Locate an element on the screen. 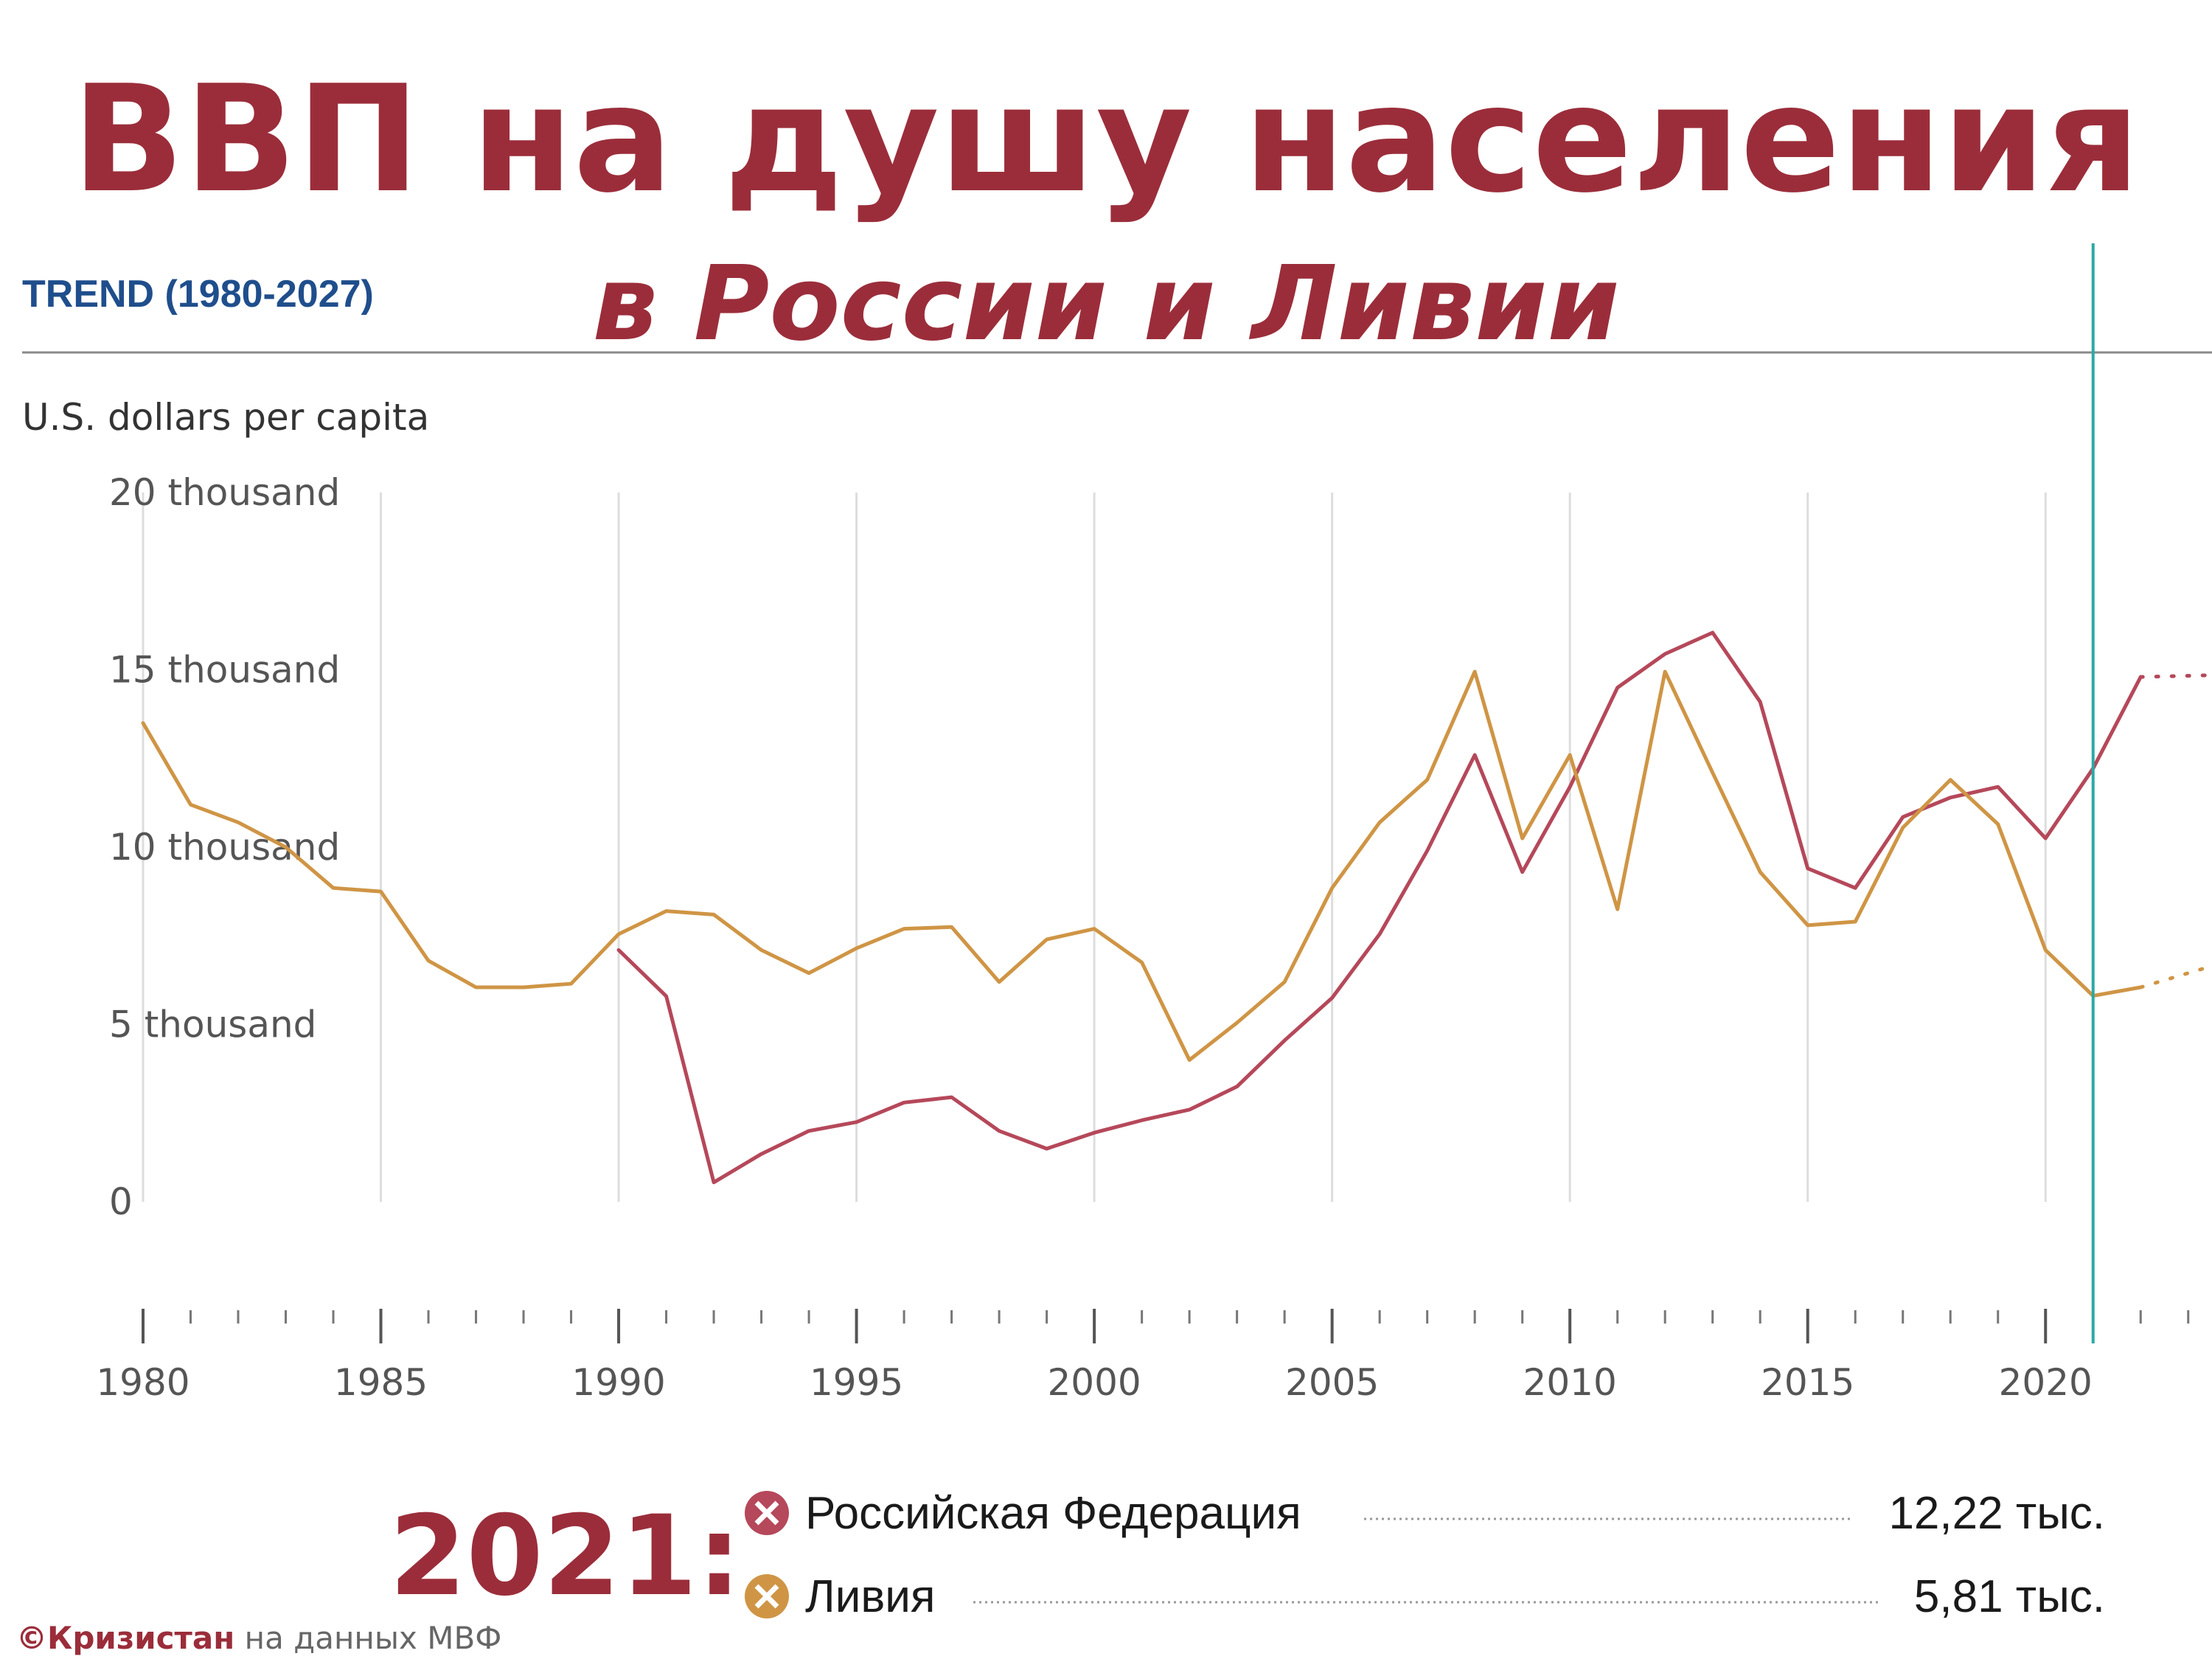 The width and height of the screenshot is (2212, 1659). legend-series-name: Российская Федерация is located at coordinates (1053, 1513).